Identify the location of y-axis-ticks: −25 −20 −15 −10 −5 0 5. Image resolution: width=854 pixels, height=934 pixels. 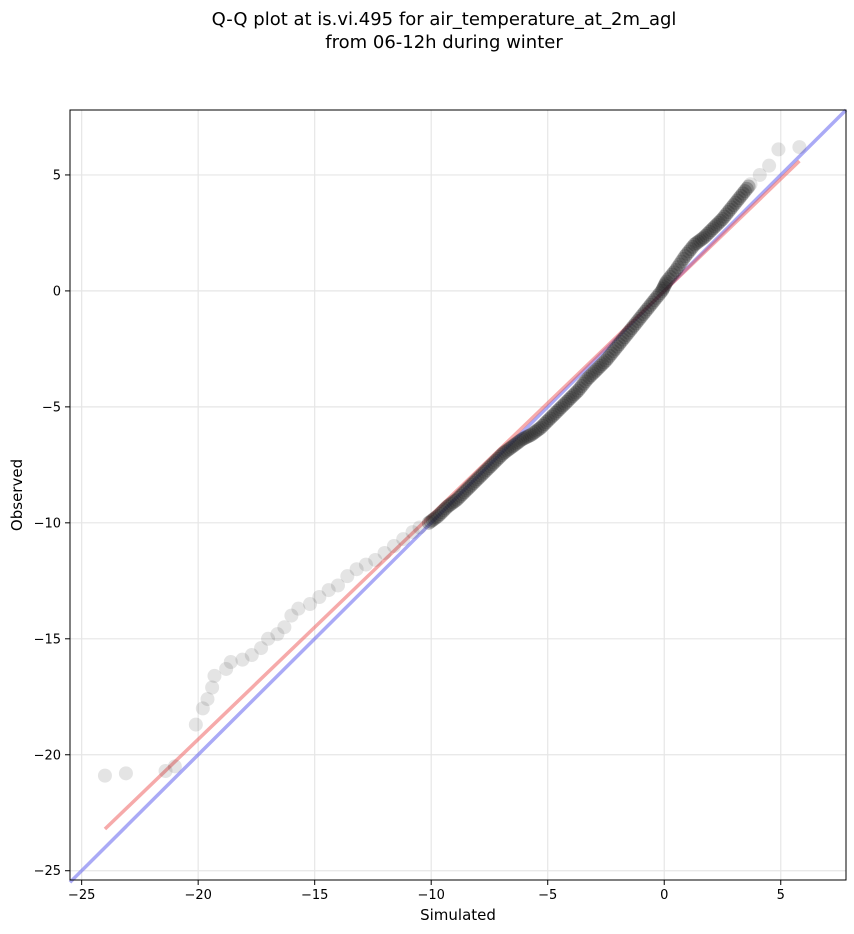
(52, 523).